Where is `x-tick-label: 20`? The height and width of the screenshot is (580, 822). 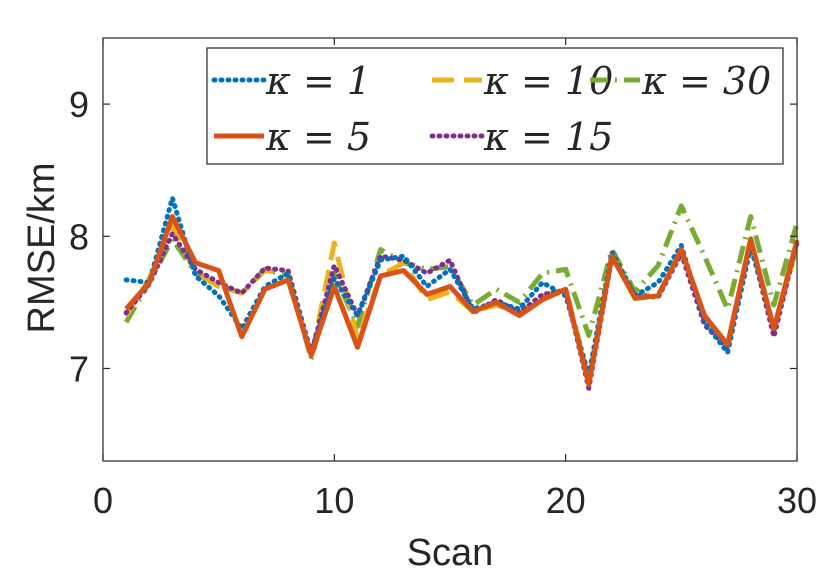
x-tick-label: 20 is located at coordinates (566, 500).